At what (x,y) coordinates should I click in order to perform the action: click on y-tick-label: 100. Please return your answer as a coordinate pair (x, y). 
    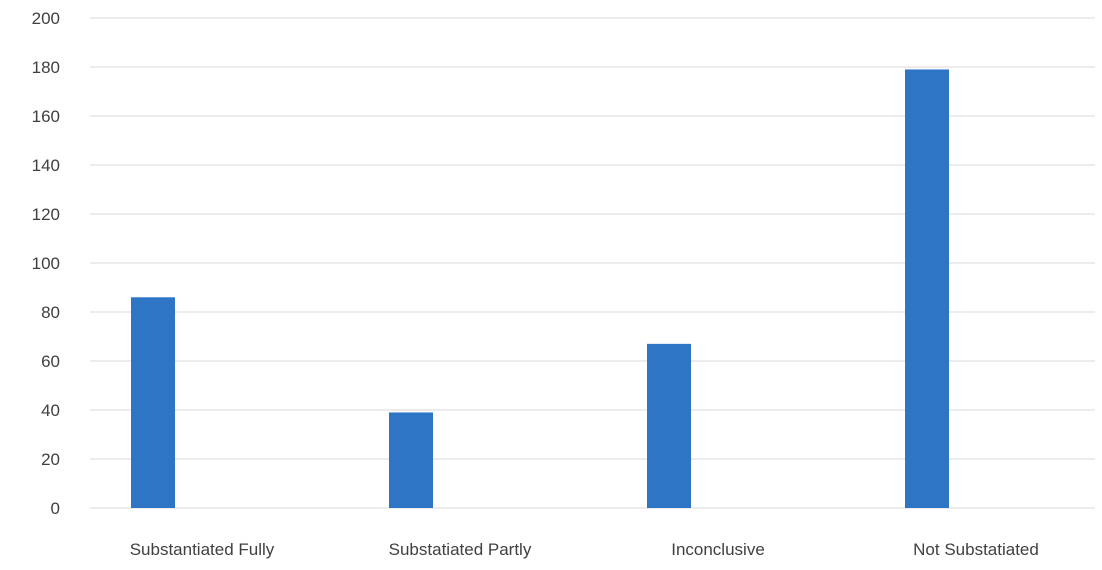
    Looking at the image, I should click on (46, 263).